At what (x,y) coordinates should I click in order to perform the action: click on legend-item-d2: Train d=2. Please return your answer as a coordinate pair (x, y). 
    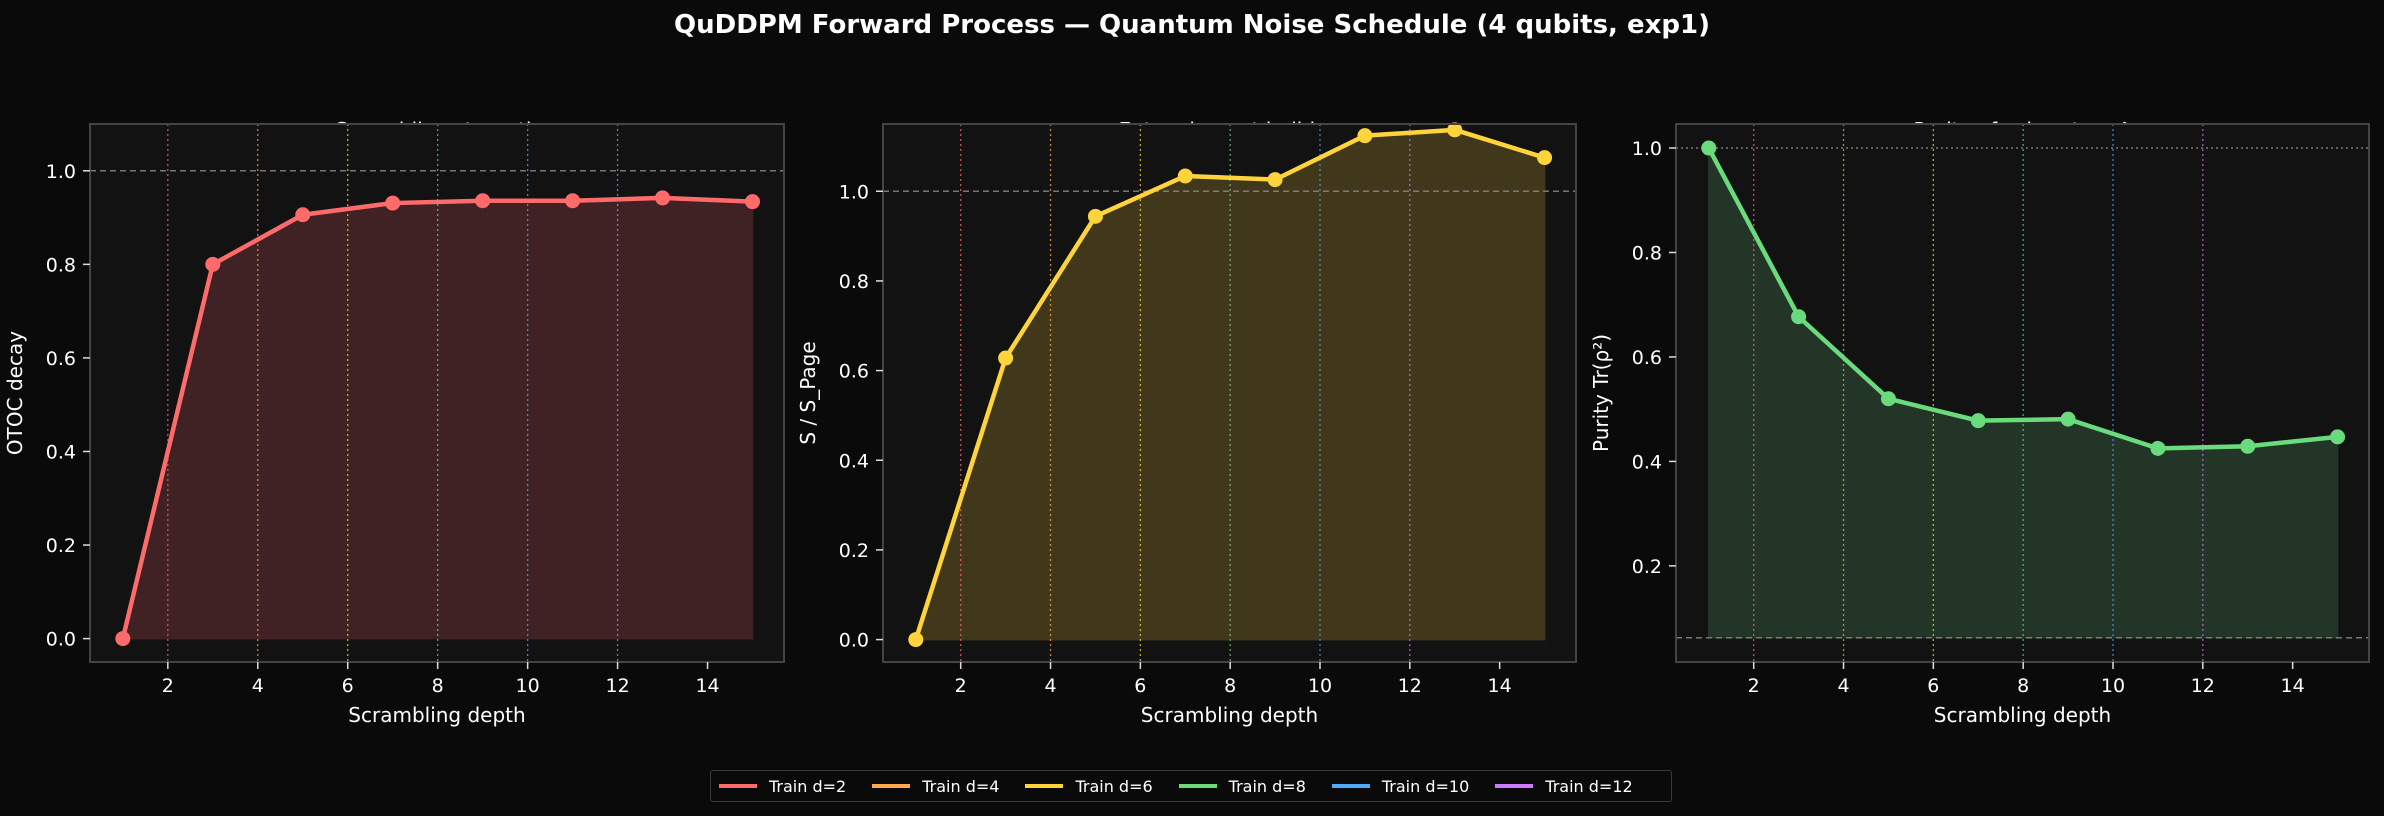
    Looking at the image, I should click on (782, 786).